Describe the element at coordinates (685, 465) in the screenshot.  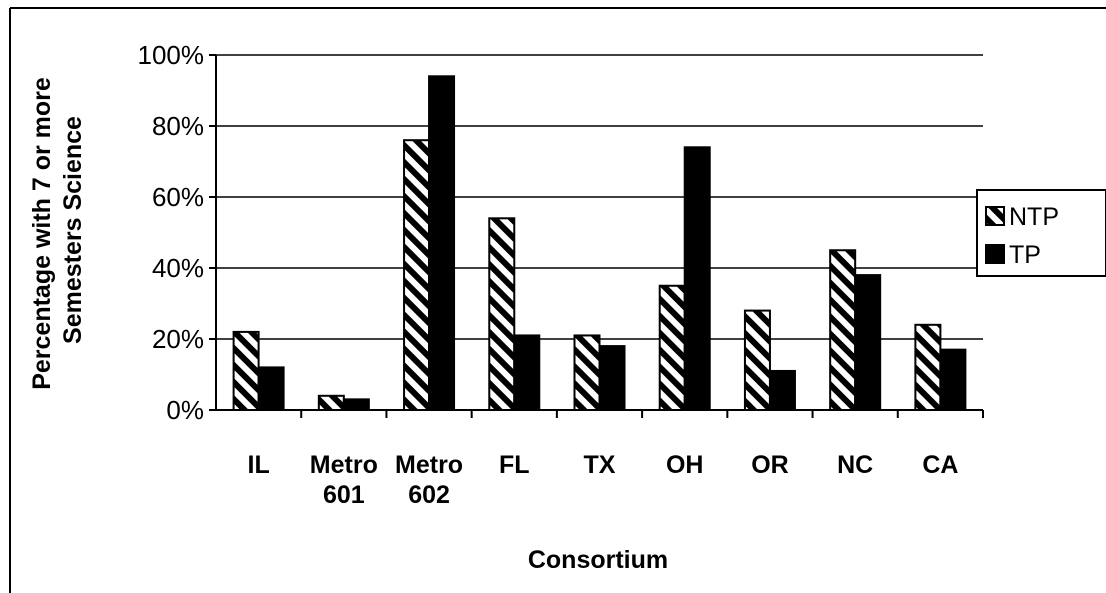
I see `category-label: OH` at that location.